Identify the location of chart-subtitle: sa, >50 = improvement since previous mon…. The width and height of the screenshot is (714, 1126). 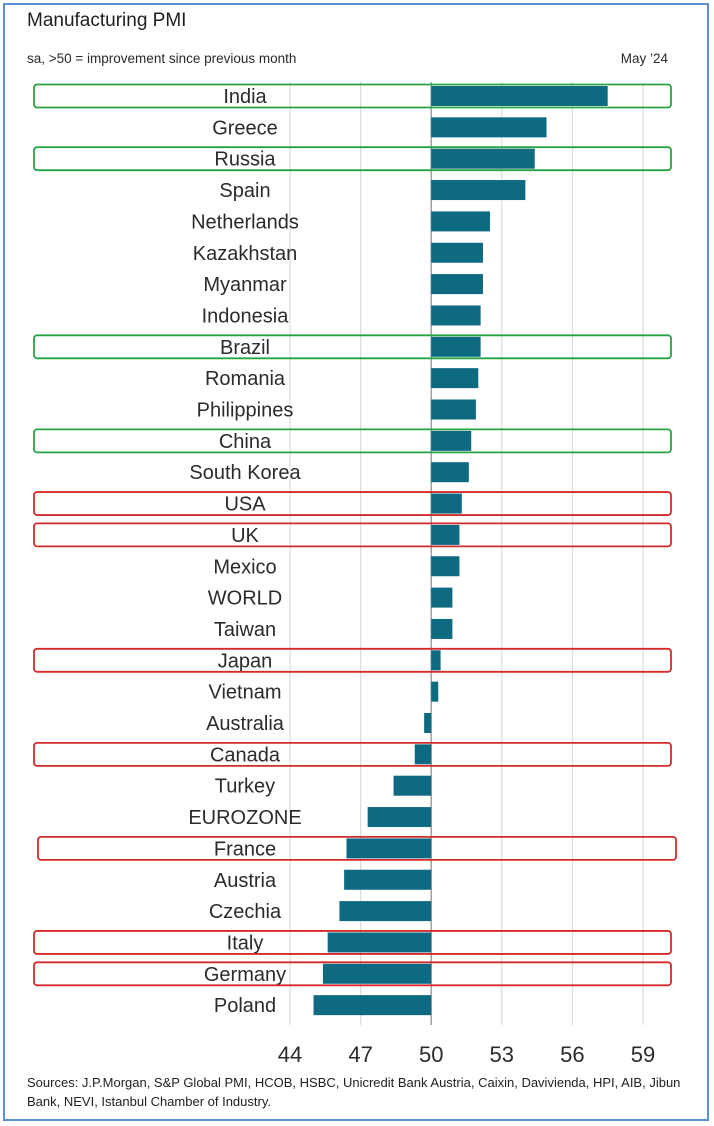
(162, 58).